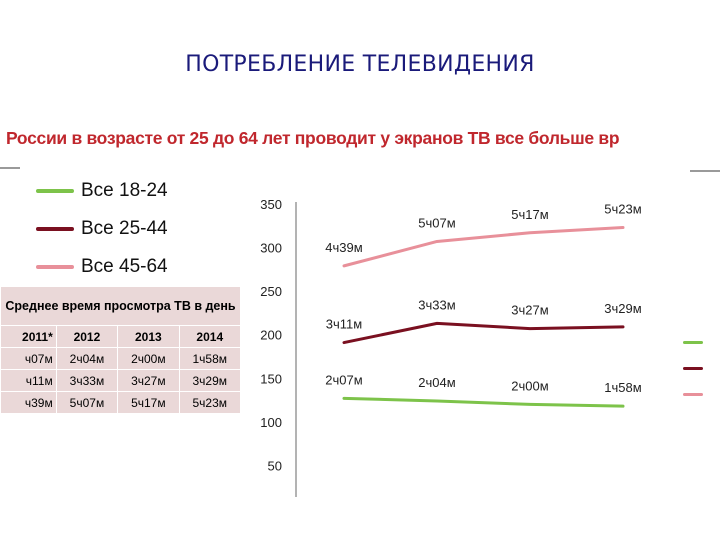  I want to click on table-row: ч07м 2ч04м 2ч00м 1ч58м, so click(121, 358).